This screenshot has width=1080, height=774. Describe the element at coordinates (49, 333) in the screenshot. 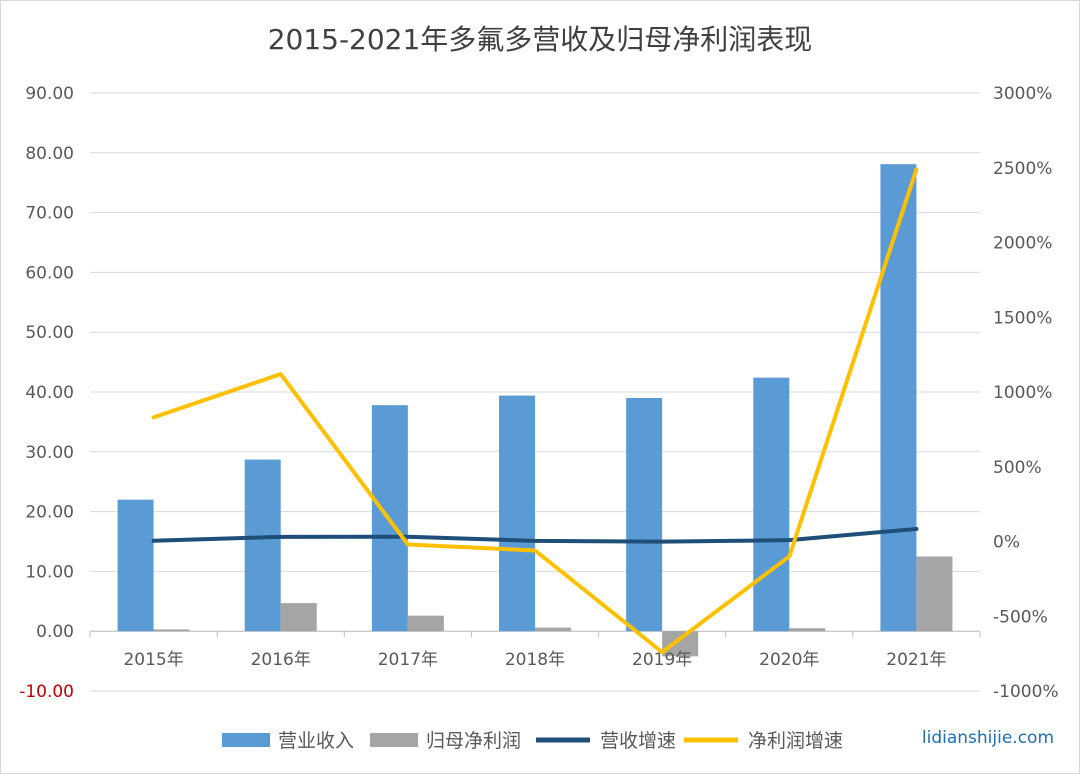

I see `y-left-tick-label: 50.00` at that location.